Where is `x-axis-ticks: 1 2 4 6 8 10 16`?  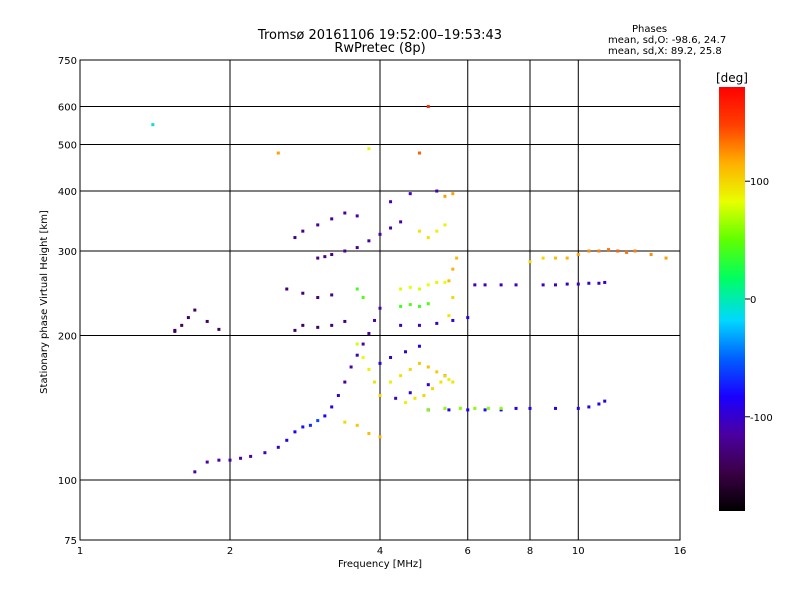
x-axis-ticks: 1 2 4 6 8 10 16 is located at coordinates (382, 551).